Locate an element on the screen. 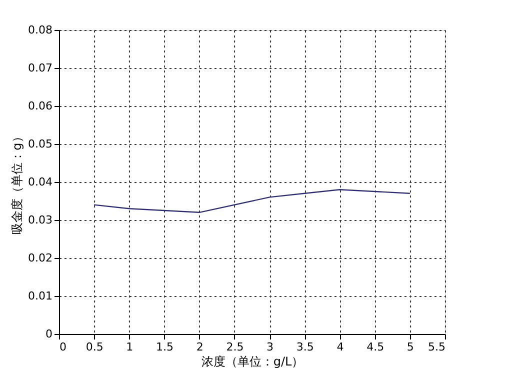  y-axis-title: 吸金度（单位：g） is located at coordinates (17, 182).